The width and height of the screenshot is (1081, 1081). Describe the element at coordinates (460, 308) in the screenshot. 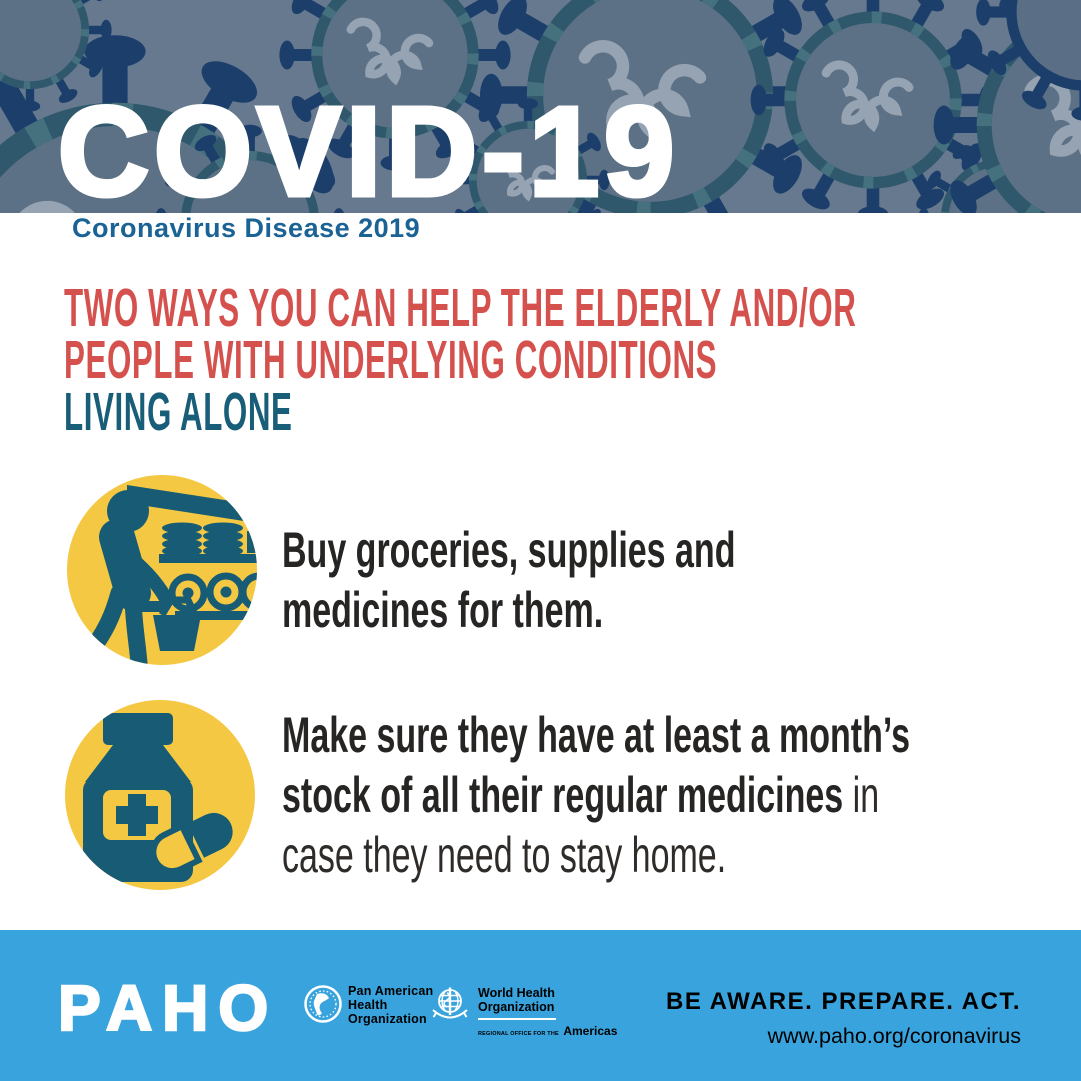

I see `headline-line-1: TWO WAYS YOU CAN HELP THE ELDERLY AND/OR` at that location.